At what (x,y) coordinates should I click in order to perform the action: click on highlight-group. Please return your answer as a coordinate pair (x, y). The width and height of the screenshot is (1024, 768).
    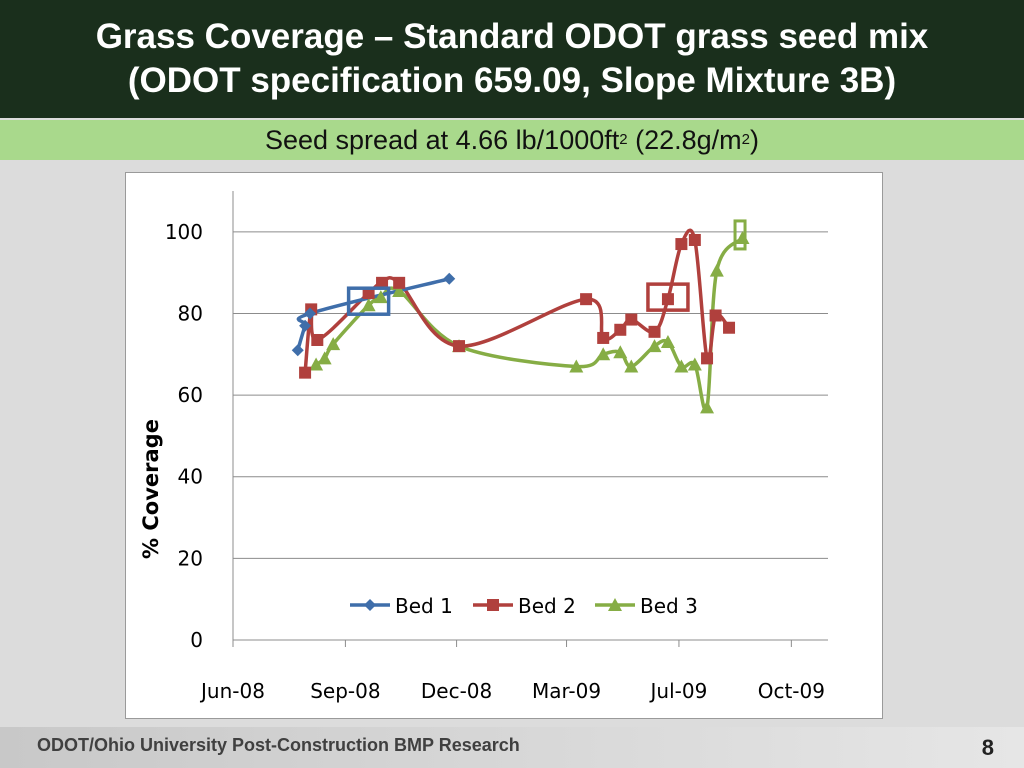
    Looking at the image, I should click on (546, 267).